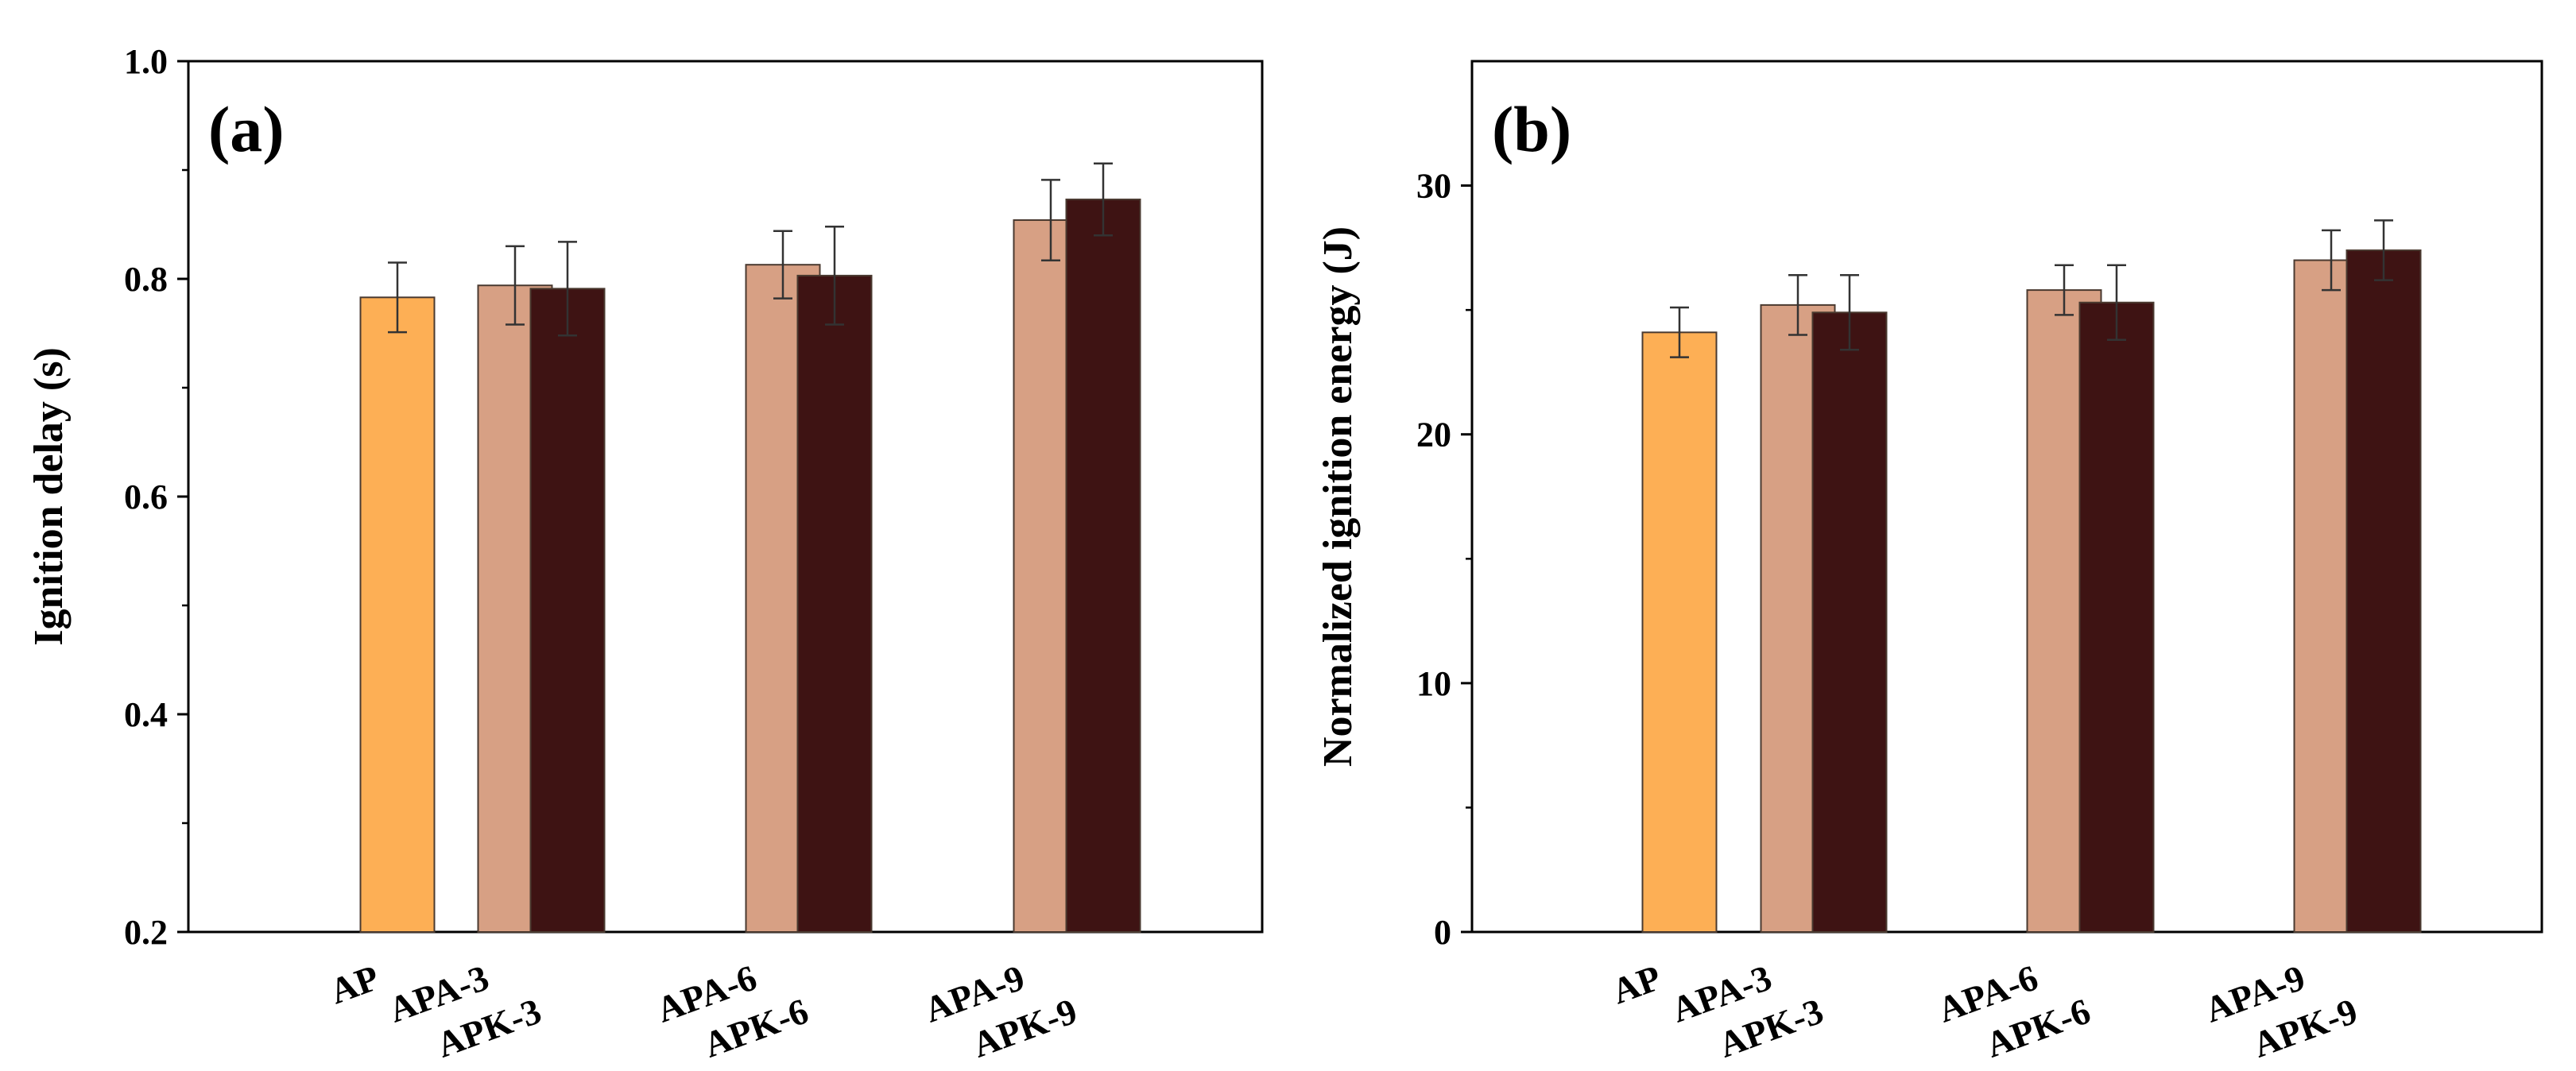 This screenshot has height=1071, width=2576. Describe the element at coordinates (1433, 683) in the screenshot. I see `y-tick-label: 10` at that location.